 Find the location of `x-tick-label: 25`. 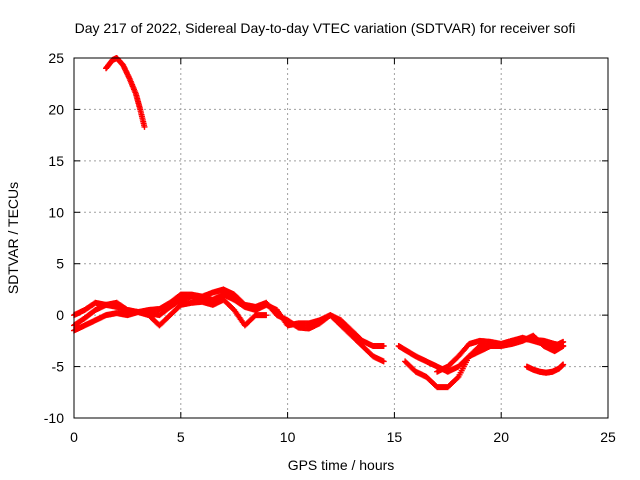

x-tick-label: 25 is located at coordinates (608, 437).